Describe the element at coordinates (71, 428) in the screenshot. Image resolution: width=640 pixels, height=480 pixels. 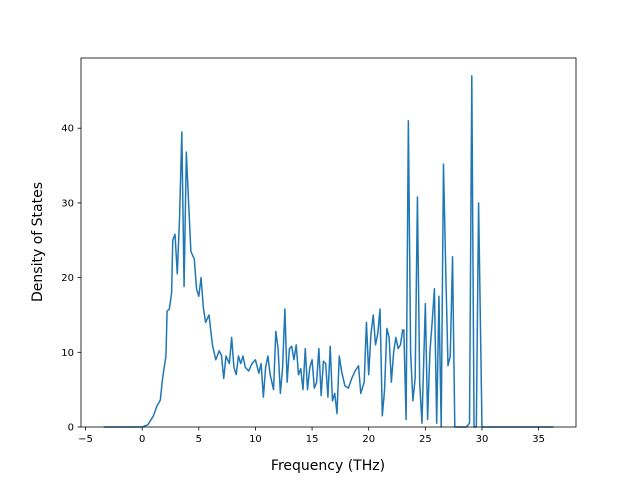
I see `y-tick-label: 0` at that location.